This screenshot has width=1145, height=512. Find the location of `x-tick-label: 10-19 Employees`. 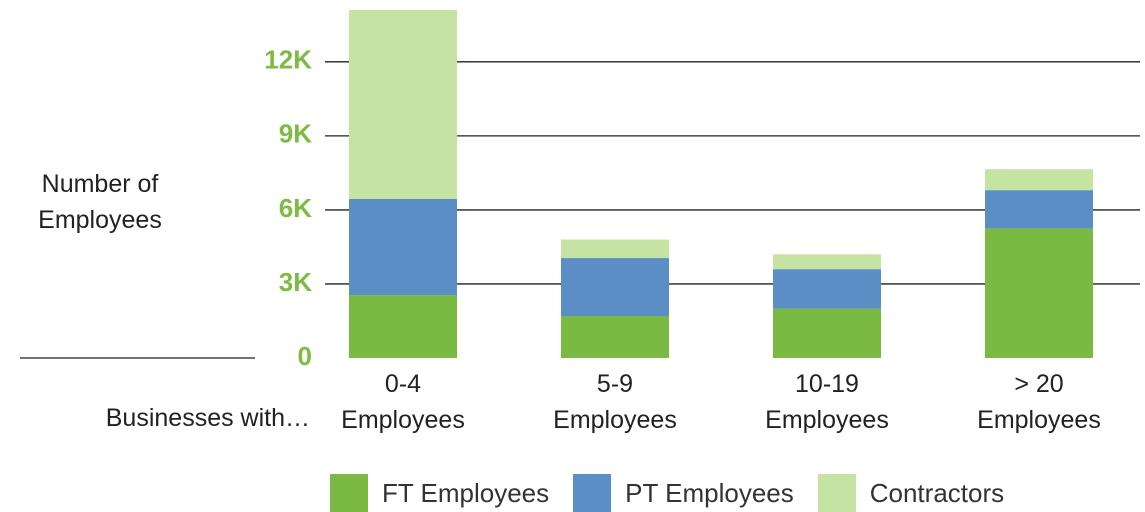

x-tick-label: 10-19 Employees is located at coordinates (827, 402).